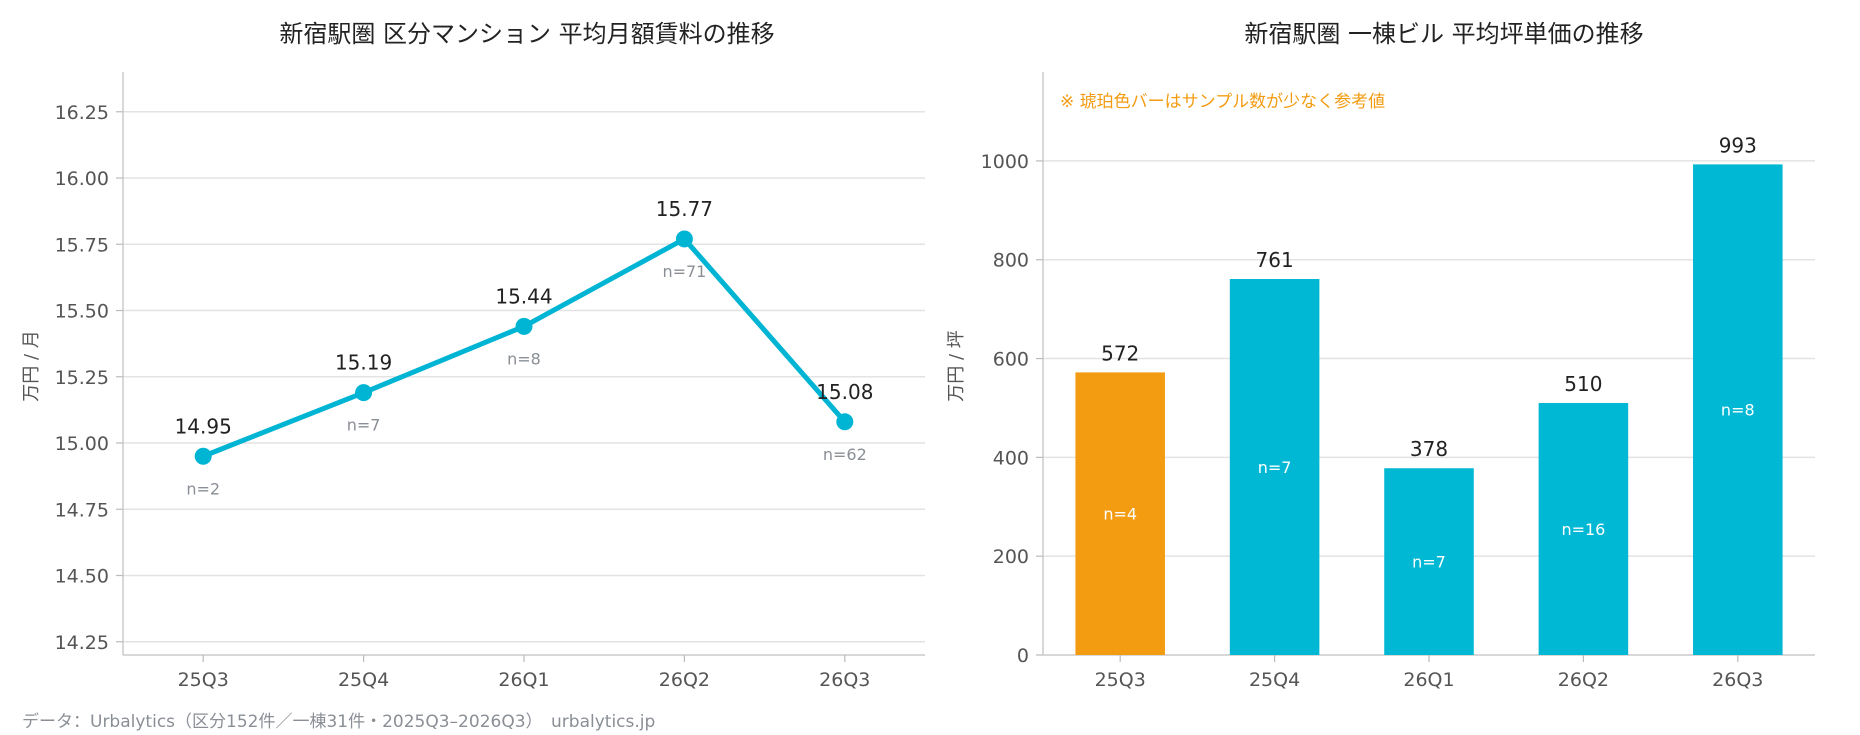 The width and height of the screenshot is (1860, 735). I want to click on left-y-tick-label: 15.00, so click(82, 444).